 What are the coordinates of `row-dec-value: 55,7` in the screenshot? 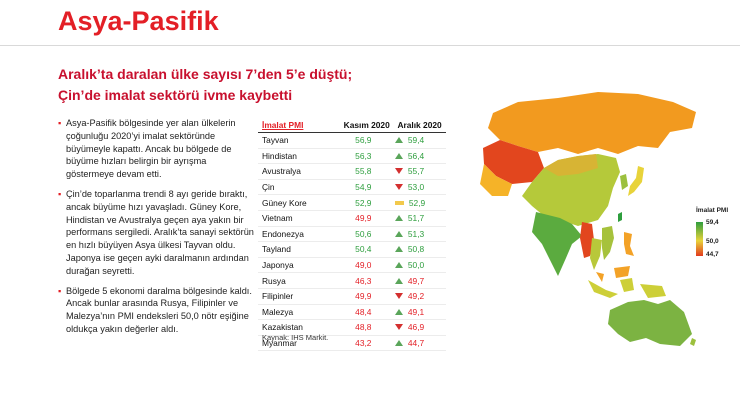 It's located at (416, 171).